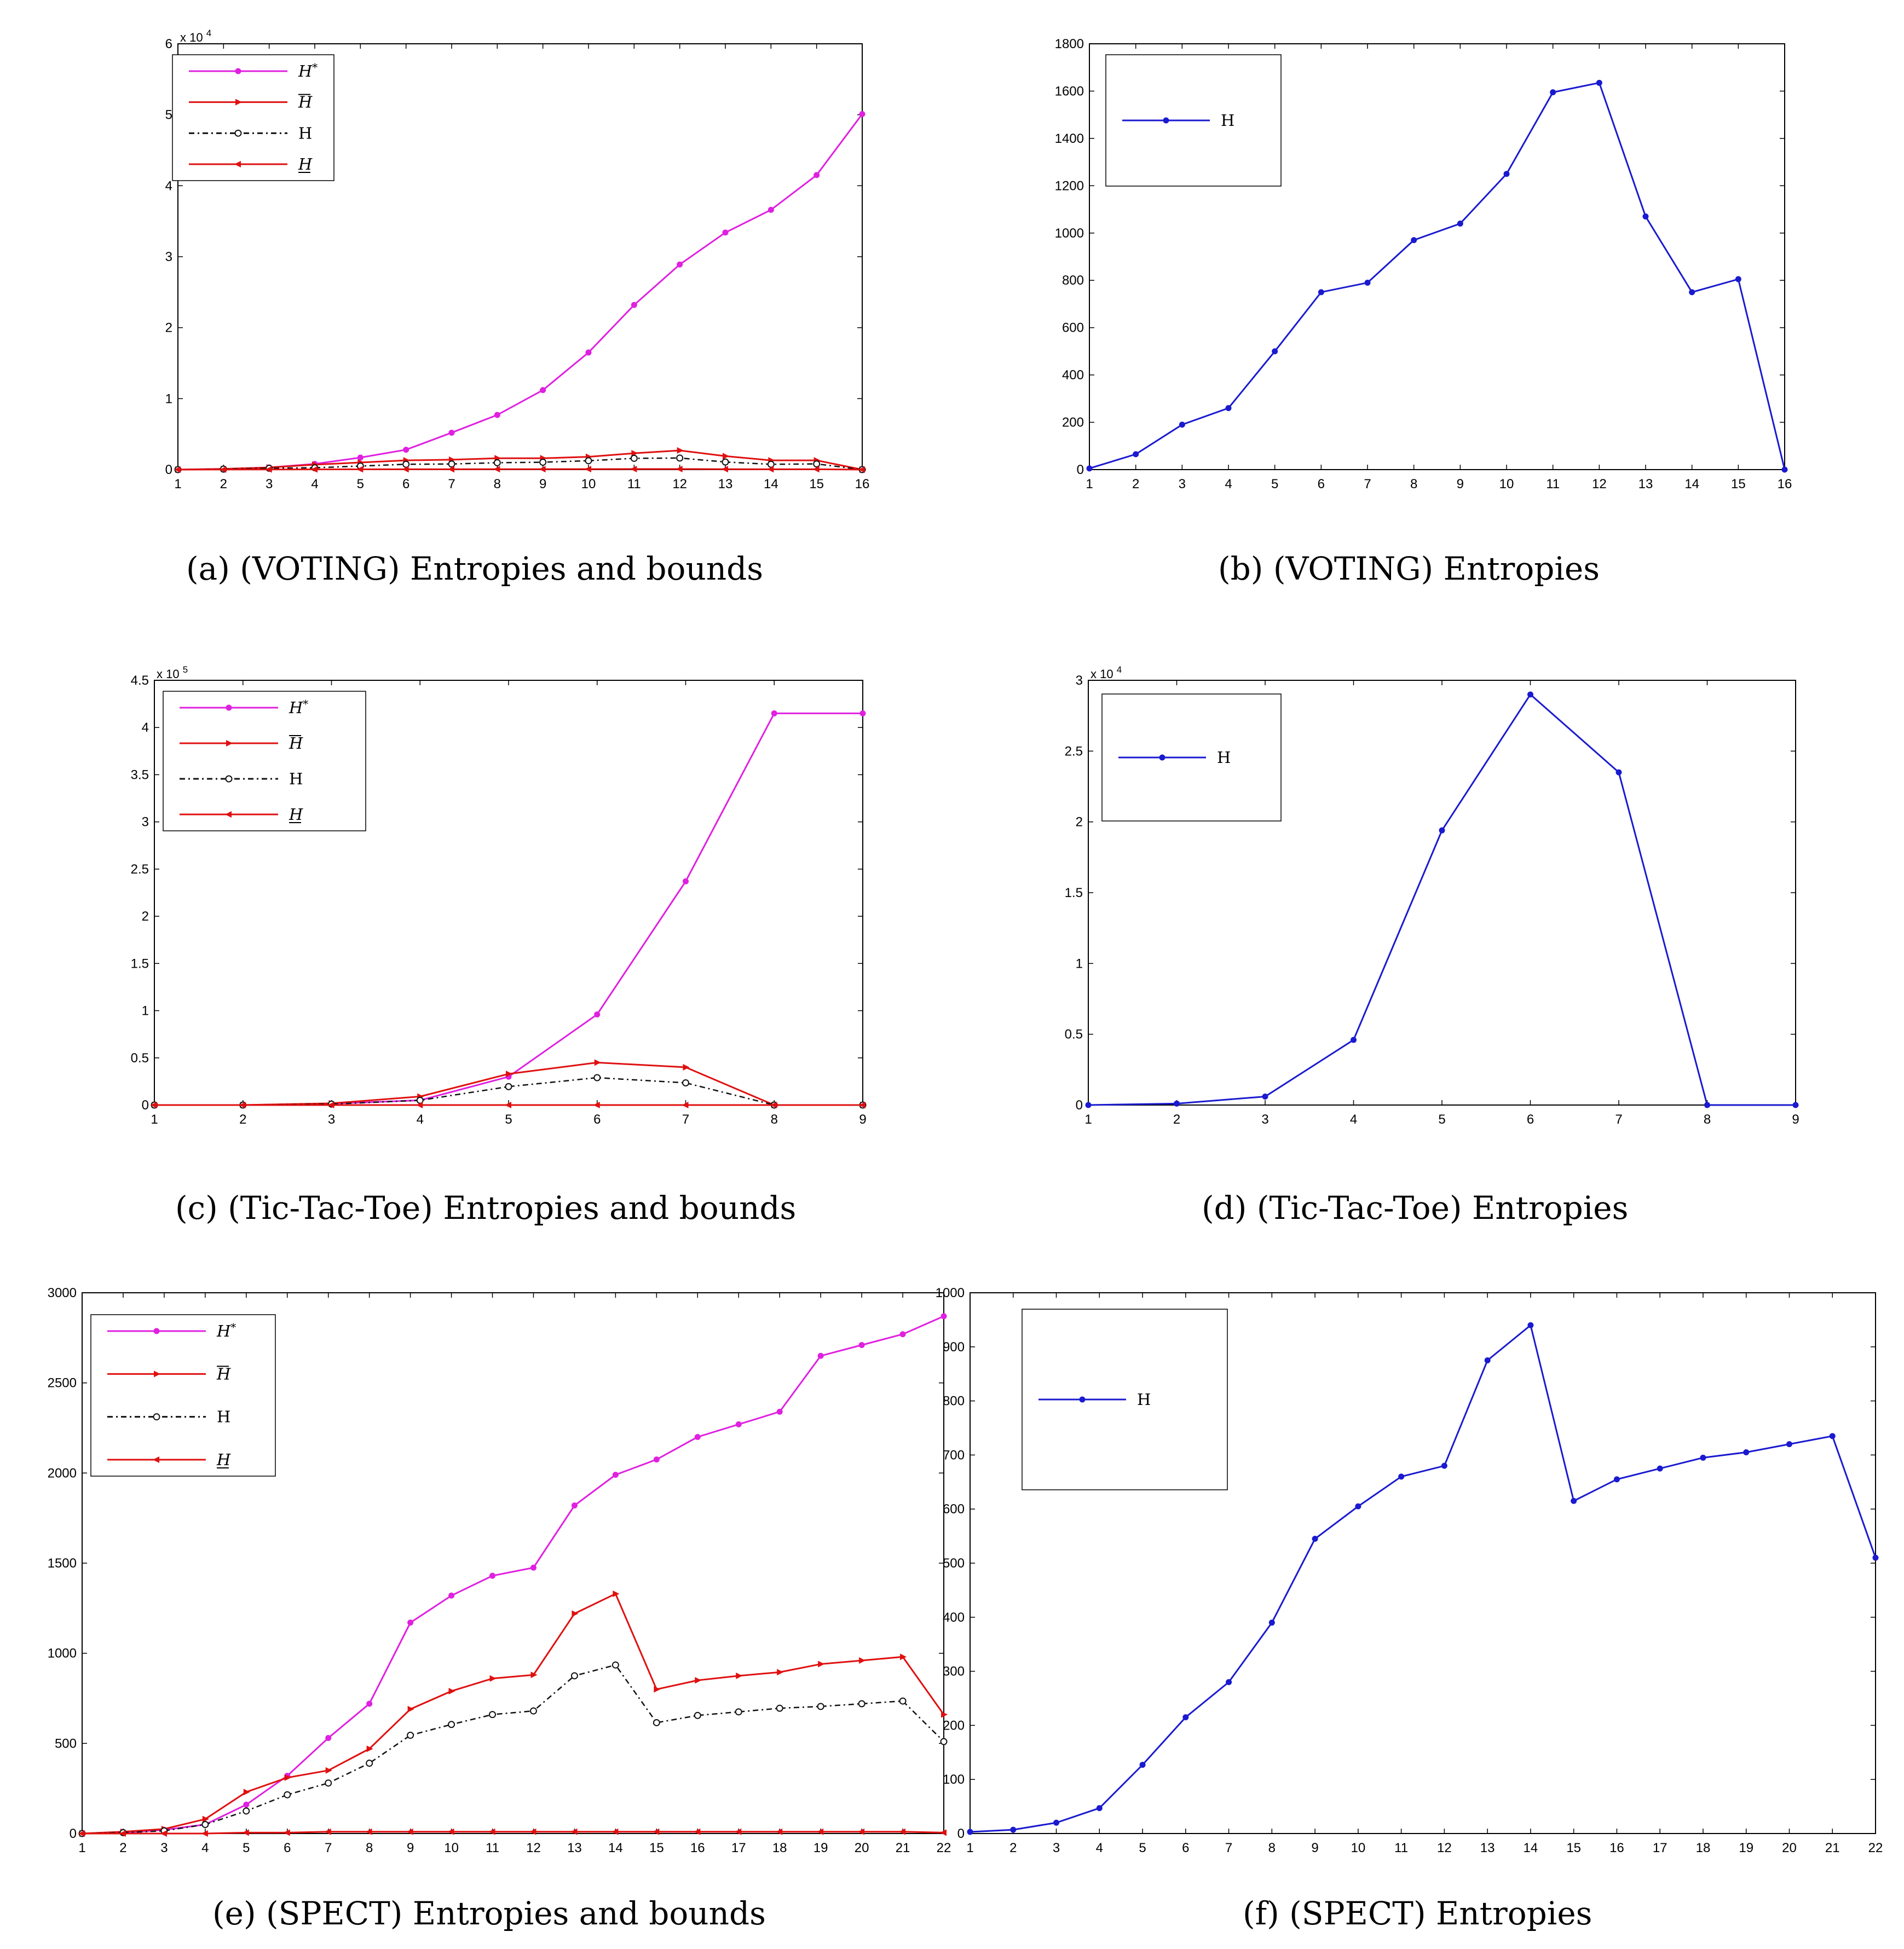  I want to click on x-tick-label: 7, so click(451, 484).